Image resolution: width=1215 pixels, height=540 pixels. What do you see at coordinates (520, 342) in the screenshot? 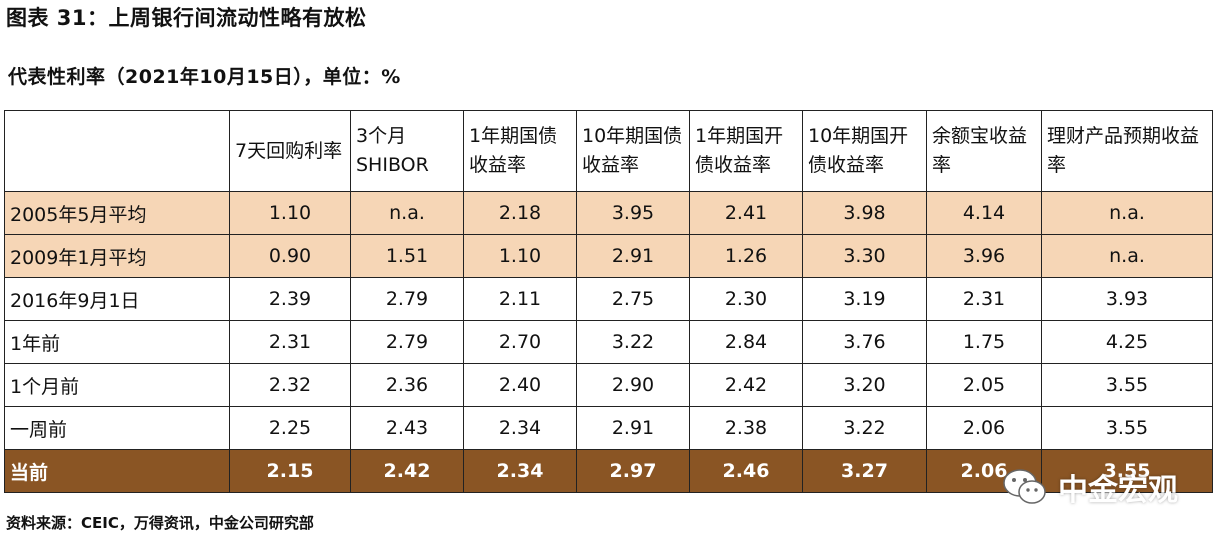
I see `table-cell: 2.70` at bounding box center [520, 342].